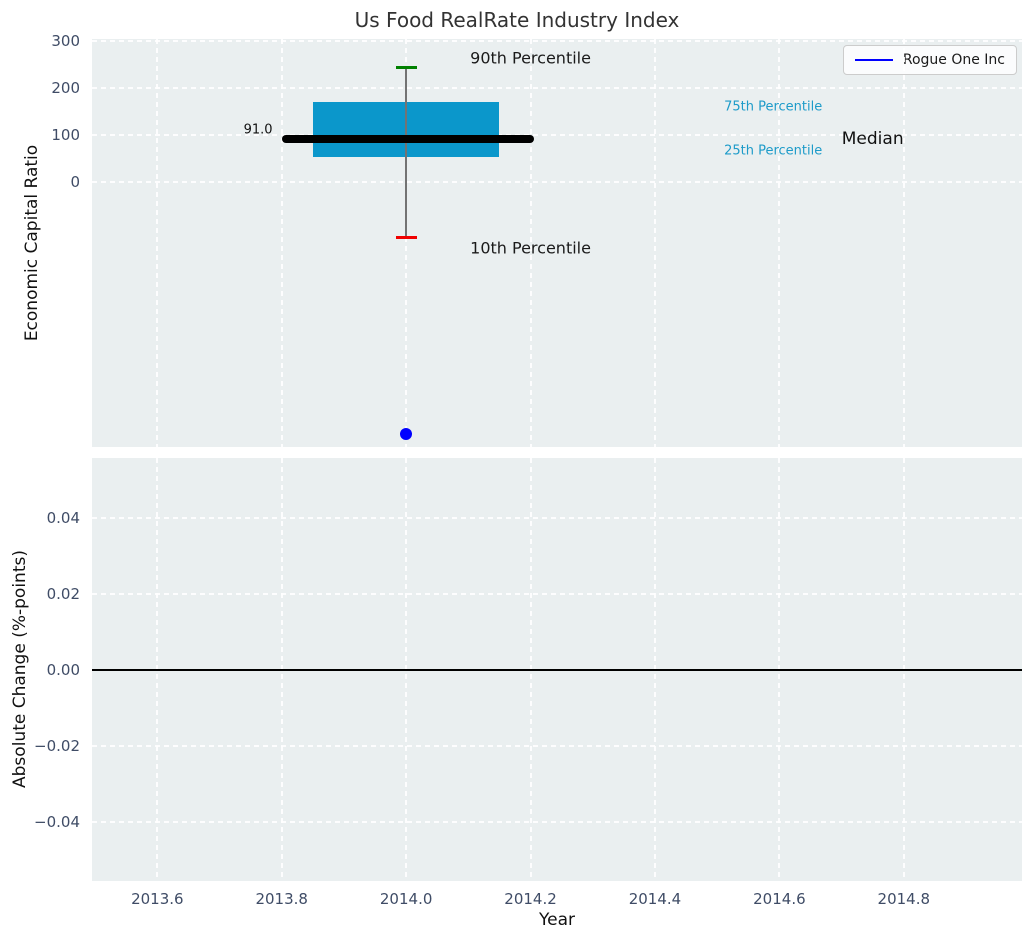 This screenshot has height=942, width=1034. Describe the element at coordinates (406, 899) in the screenshot. I see `x-tick-label: 2014.0` at that location.